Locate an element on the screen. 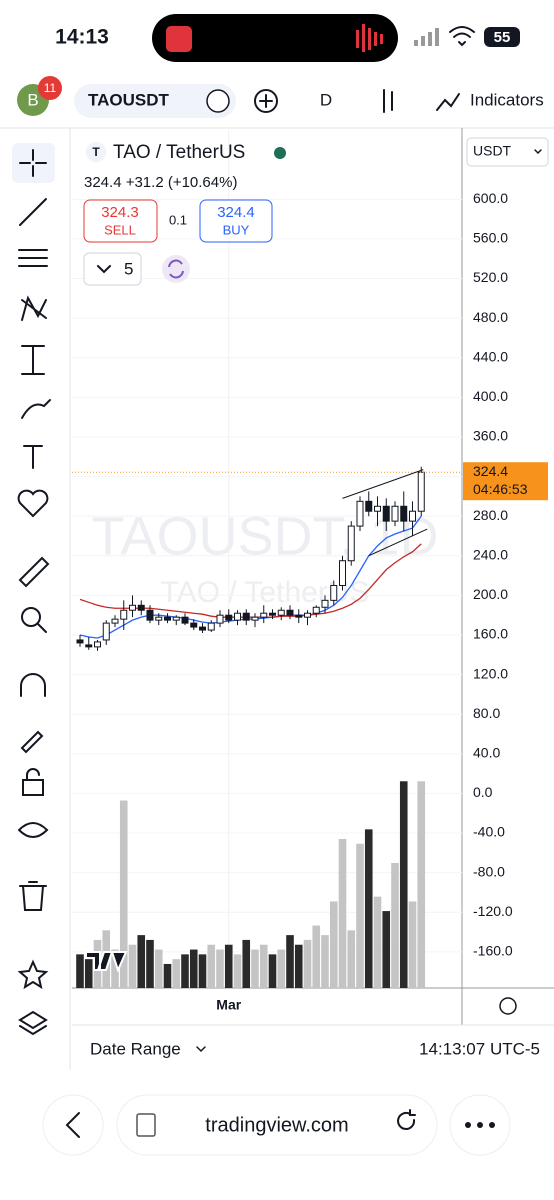  moving-average is located at coordinates (250, 580).